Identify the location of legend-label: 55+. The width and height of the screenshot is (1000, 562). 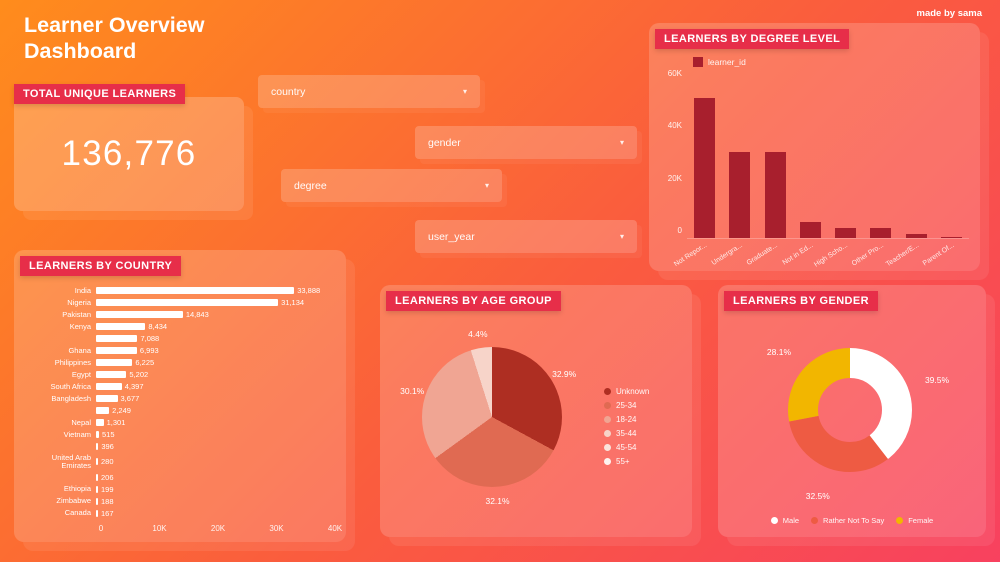
(623, 461).